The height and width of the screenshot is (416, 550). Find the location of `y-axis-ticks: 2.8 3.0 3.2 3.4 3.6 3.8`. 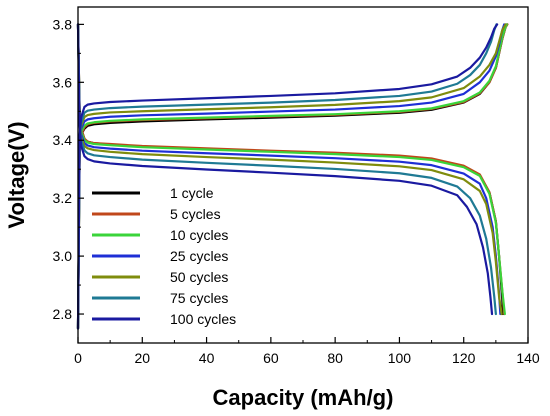

y-axis-ticks: 2.8 3.0 3.2 3.4 3.6 3.8 is located at coordinates (68, 169).